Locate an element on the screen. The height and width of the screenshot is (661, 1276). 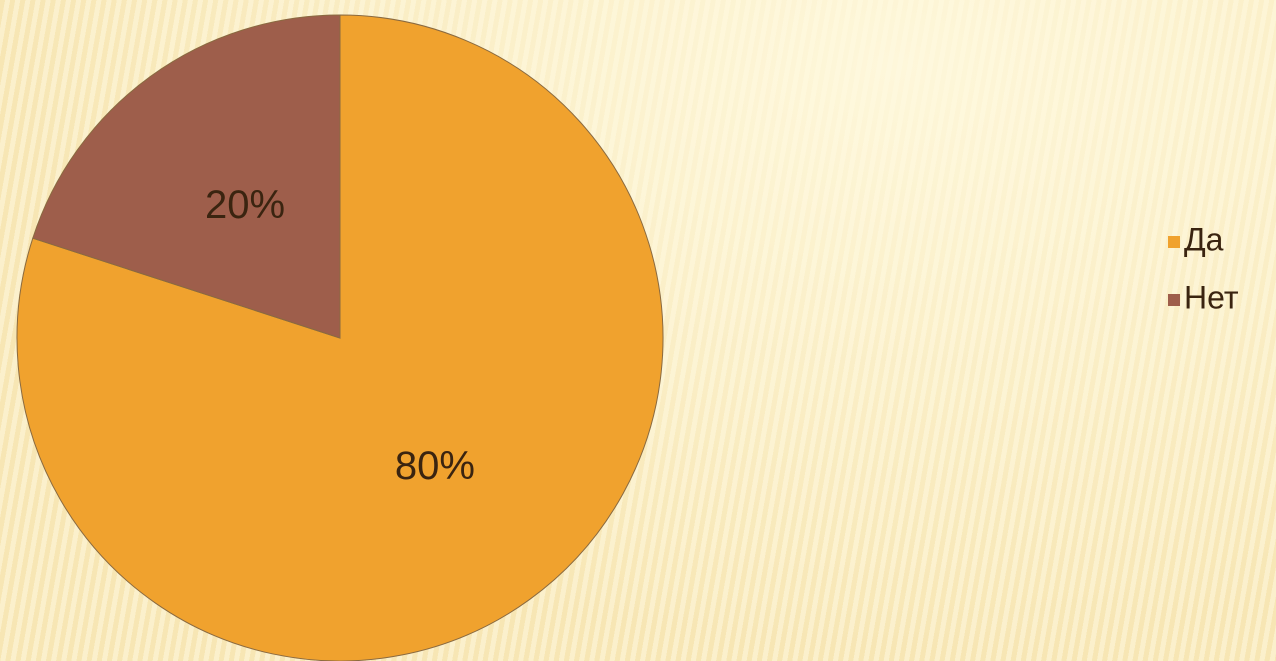
legend-label: Да is located at coordinates (1204, 239).